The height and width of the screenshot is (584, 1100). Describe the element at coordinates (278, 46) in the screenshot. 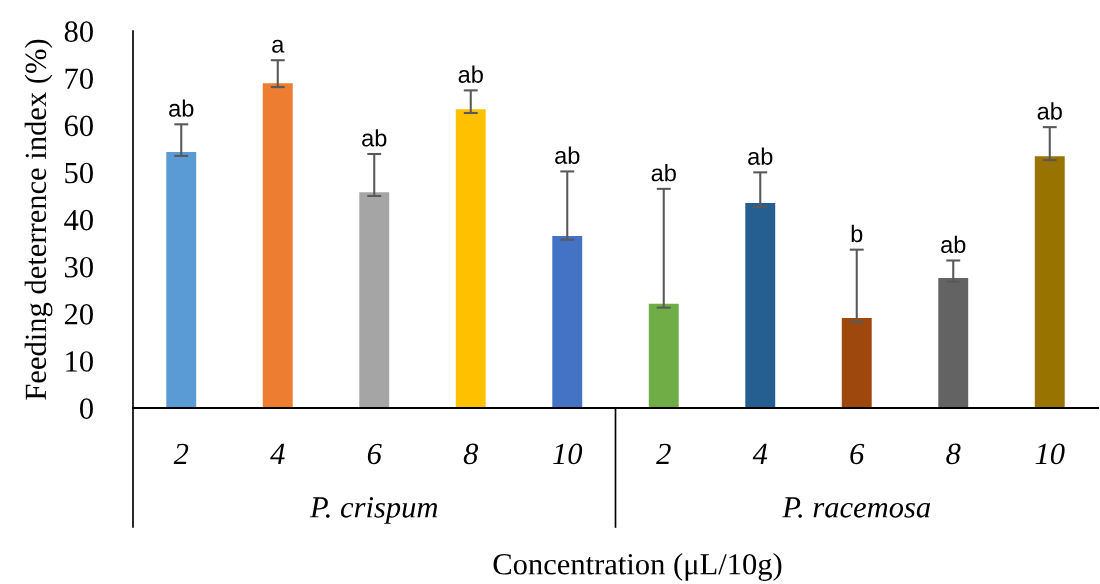

I see `annotation: a` at that location.